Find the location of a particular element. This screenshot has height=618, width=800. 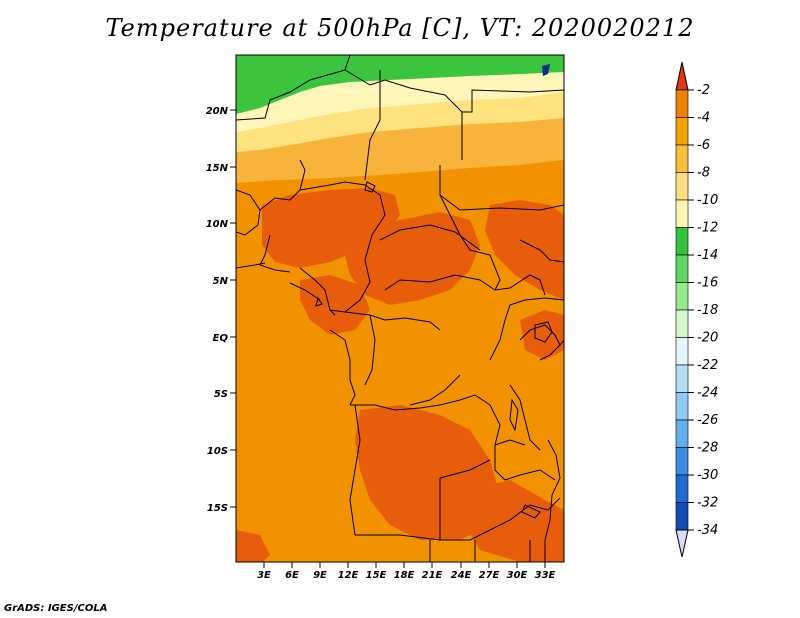

lat-tick: 5N is located at coordinates (224, 281).